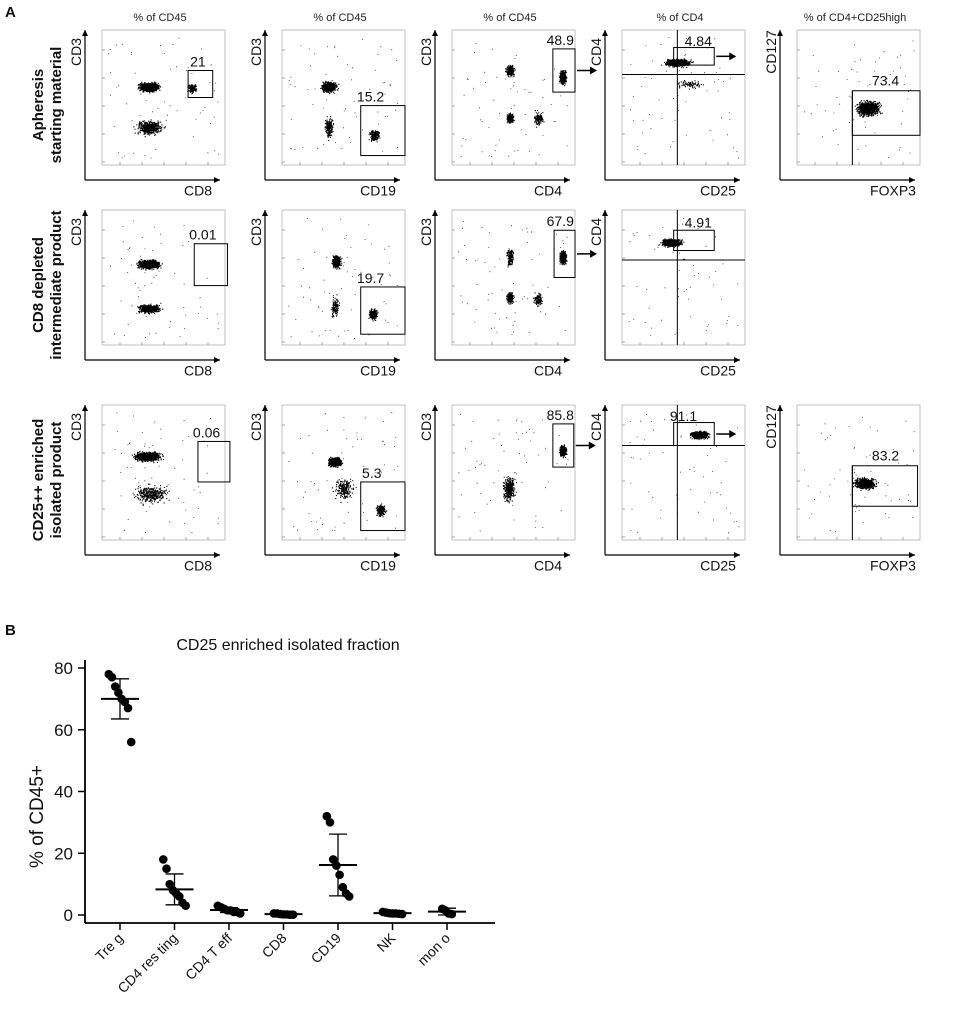 The height and width of the screenshot is (1020, 957). I want to click on flow-plot: 21 CD8 CD3, so click(147, 113).